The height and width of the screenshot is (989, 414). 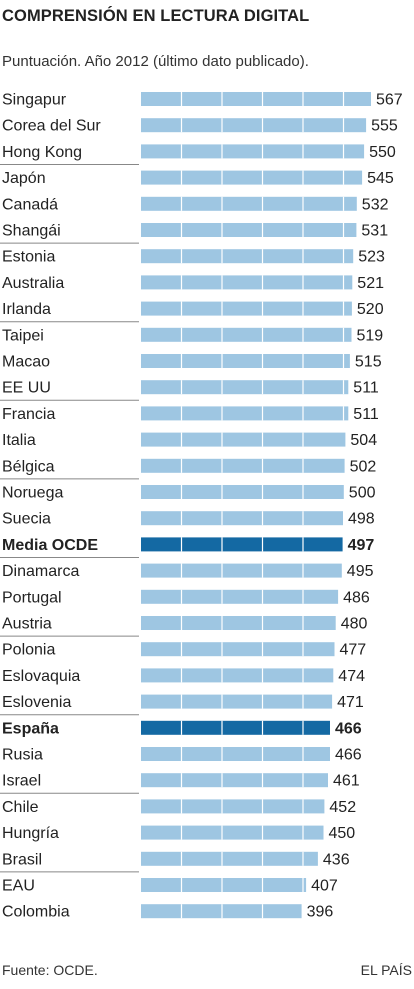 What do you see at coordinates (42, 152) in the screenshot?
I see `category-label-hong-kong: Hong Kong` at bounding box center [42, 152].